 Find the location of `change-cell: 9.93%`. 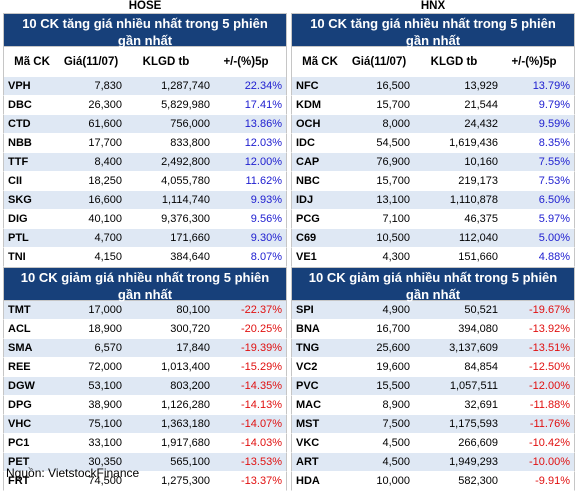

change-cell: 9.93% is located at coordinates (266, 200).